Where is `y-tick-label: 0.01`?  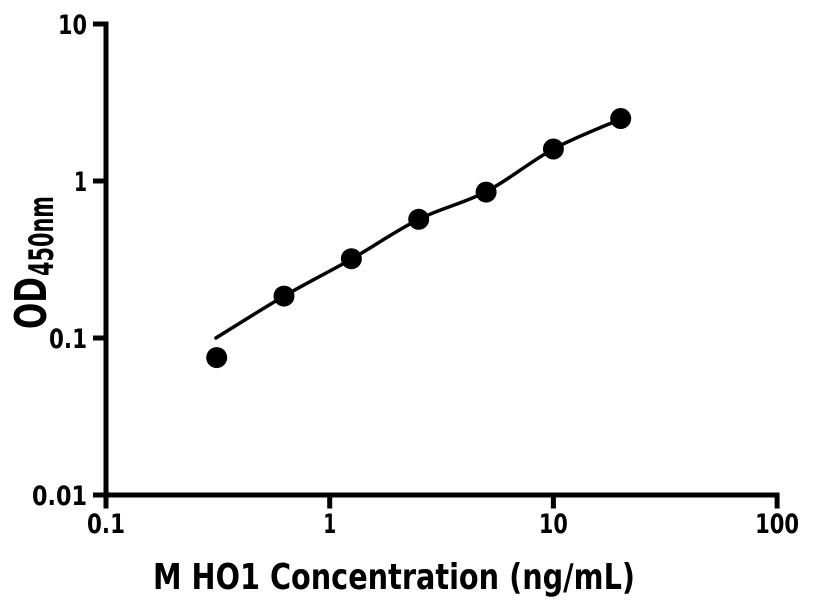 y-tick-label: 0.01 is located at coordinates (59, 496).